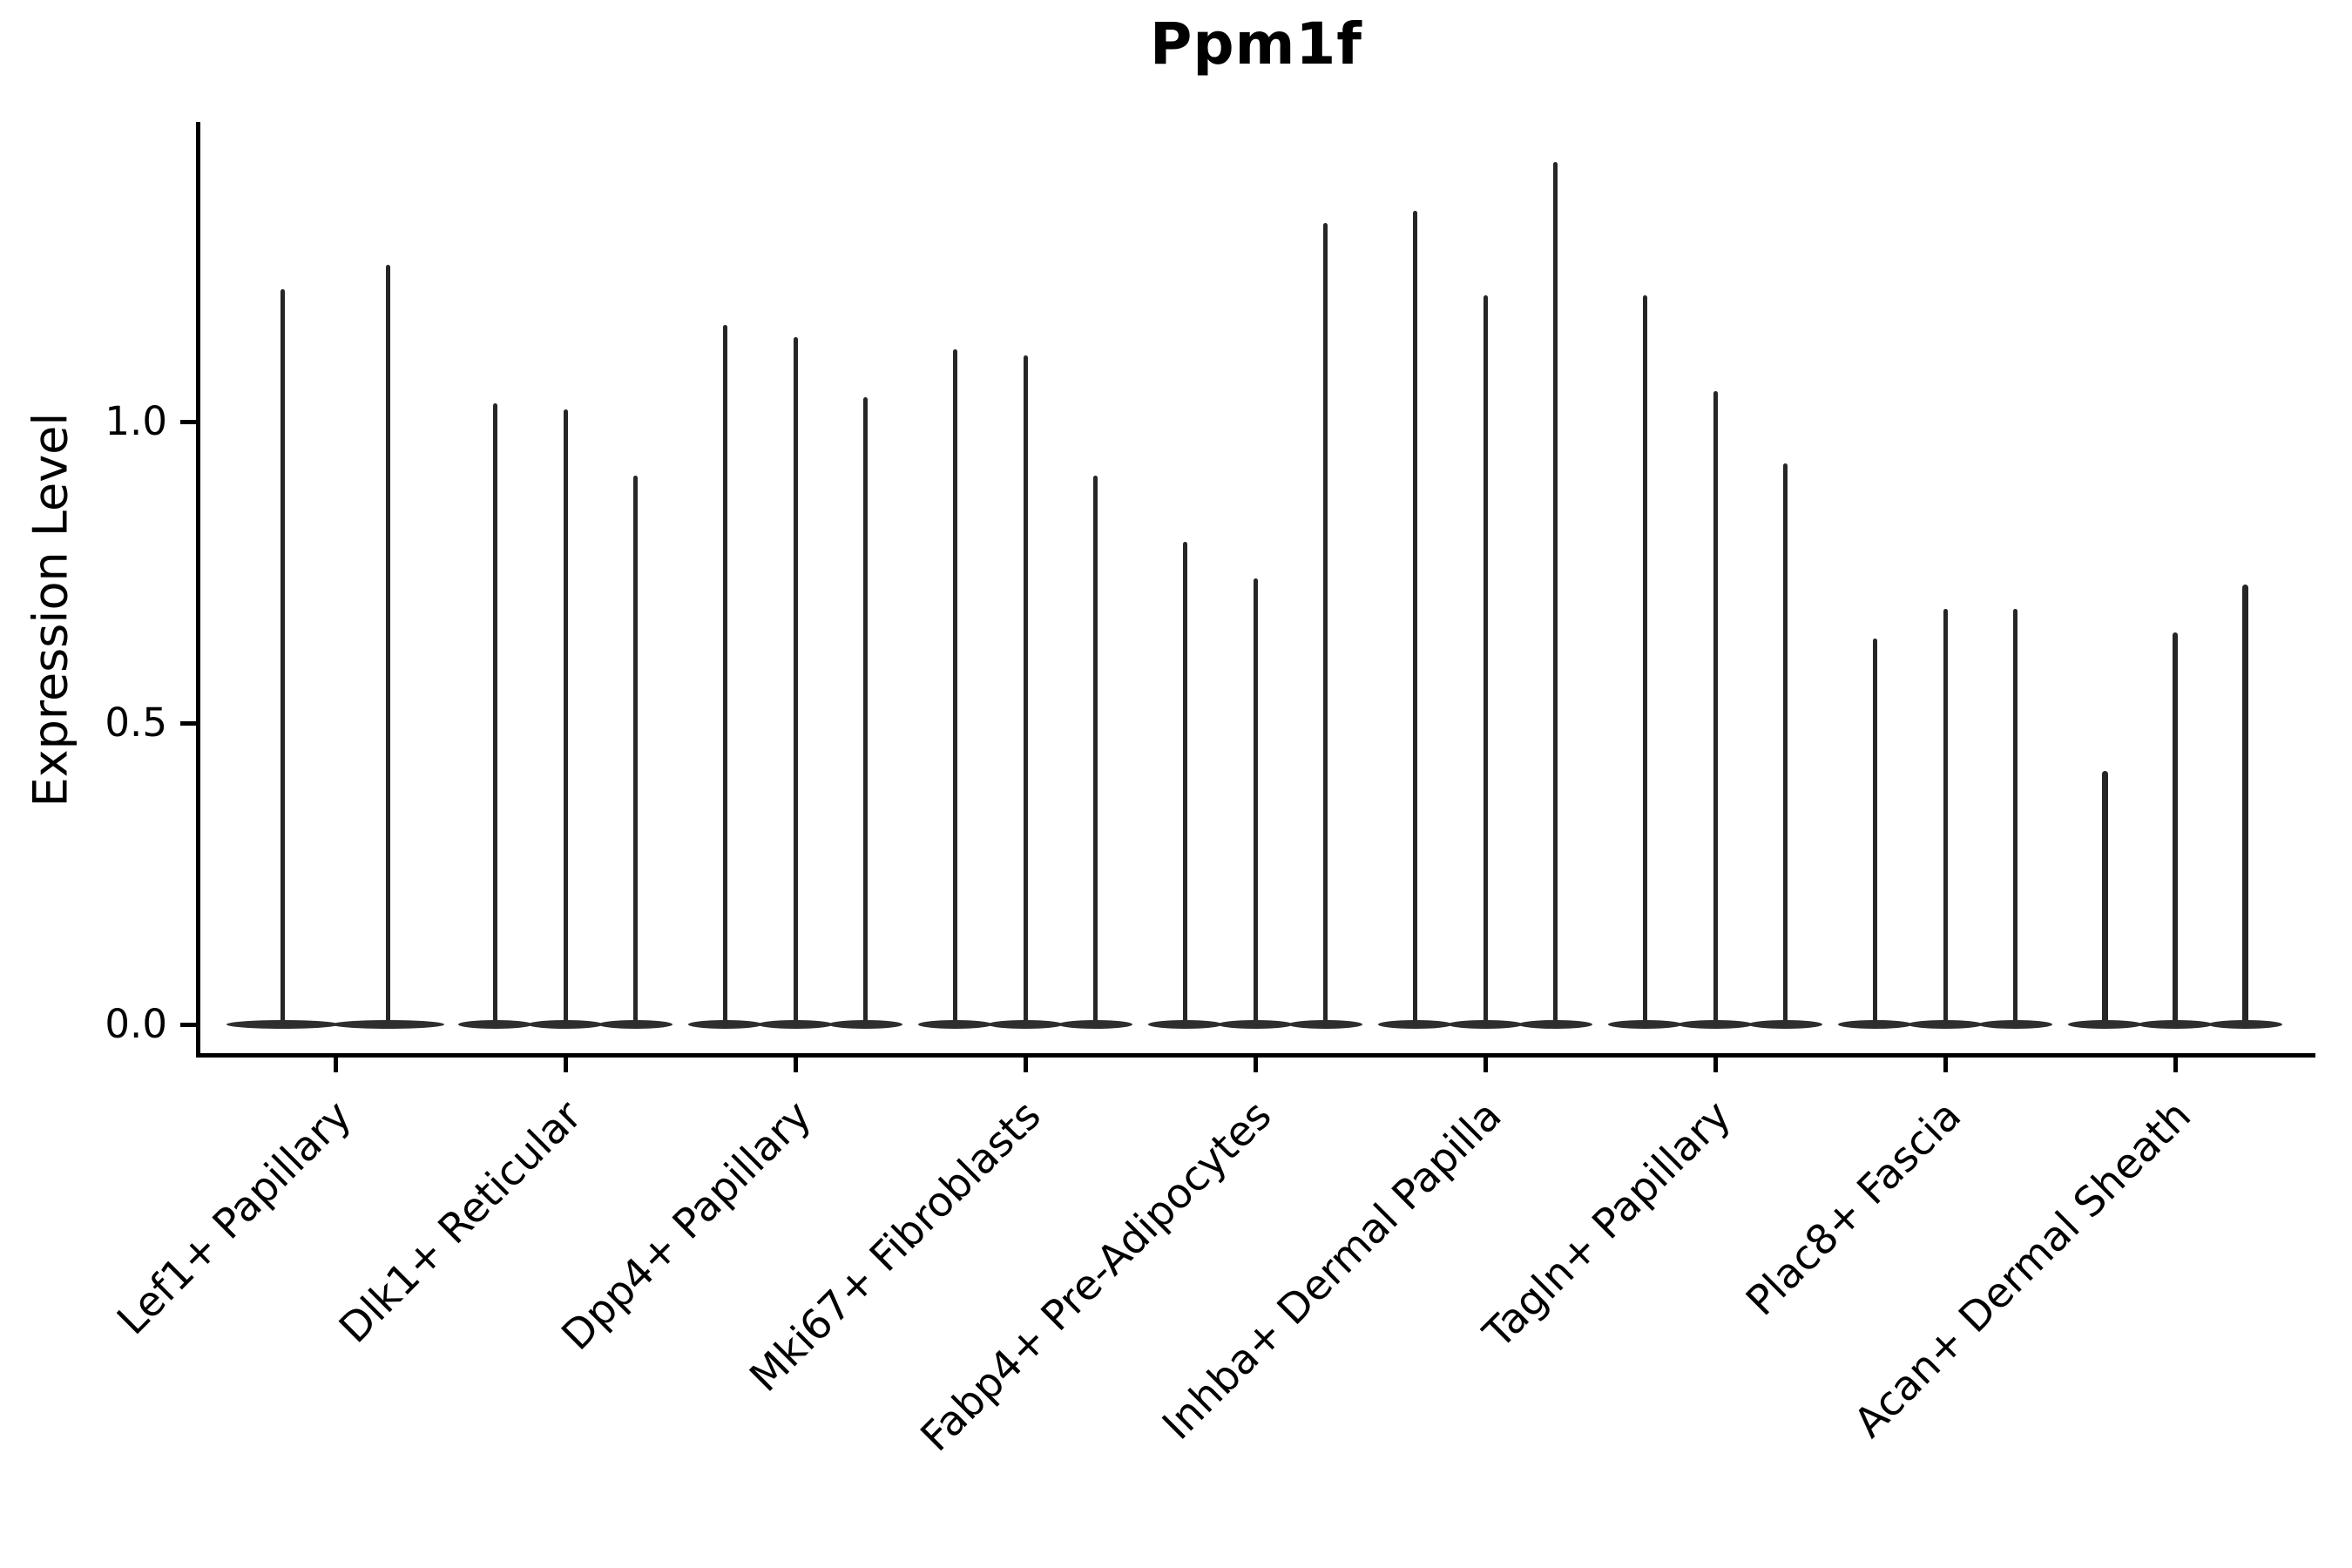 The width and height of the screenshot is (2352, 1568). Describe the element at coordinates (136, 1024) in the screenshot. I see `y-tick-label: 0.0` at that location.